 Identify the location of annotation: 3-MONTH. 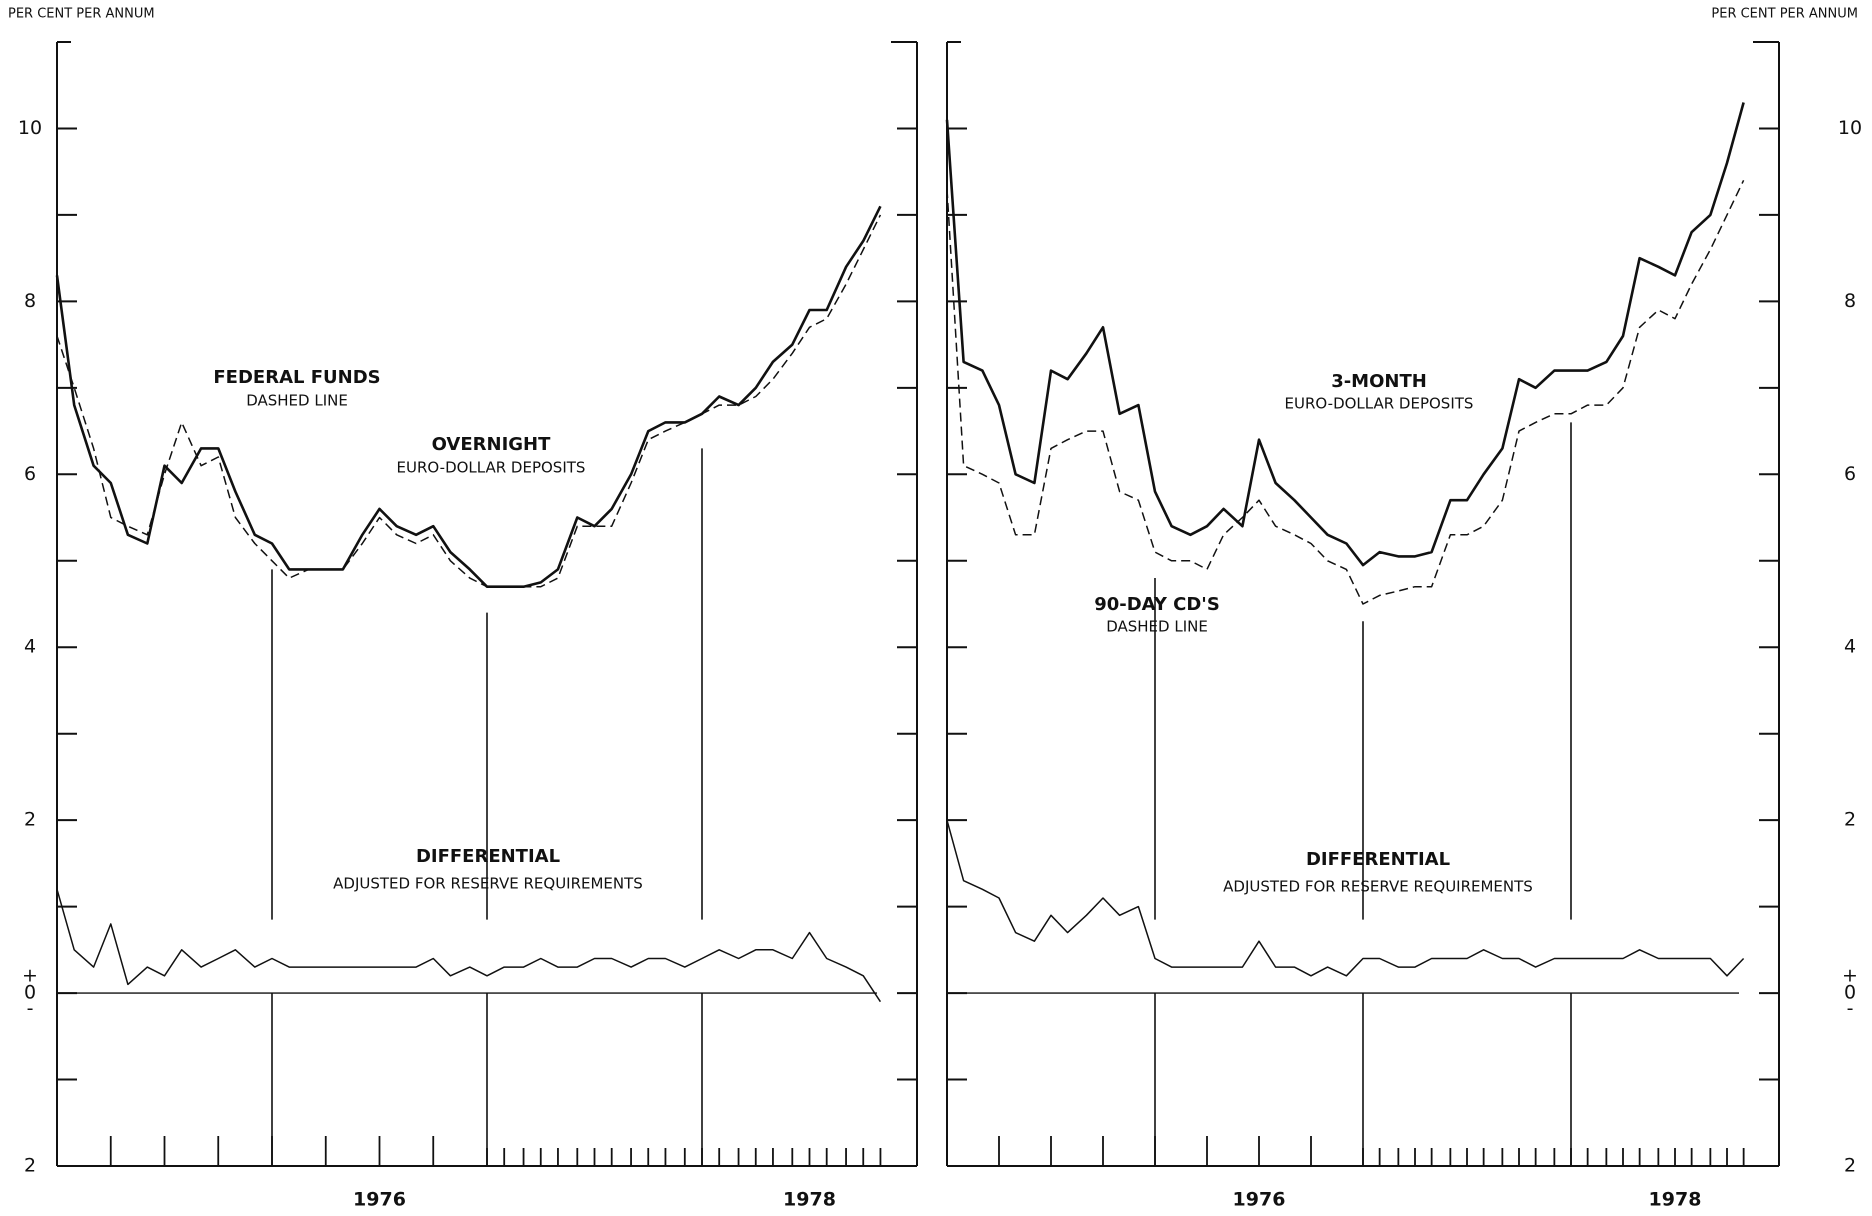
(1379, 381).